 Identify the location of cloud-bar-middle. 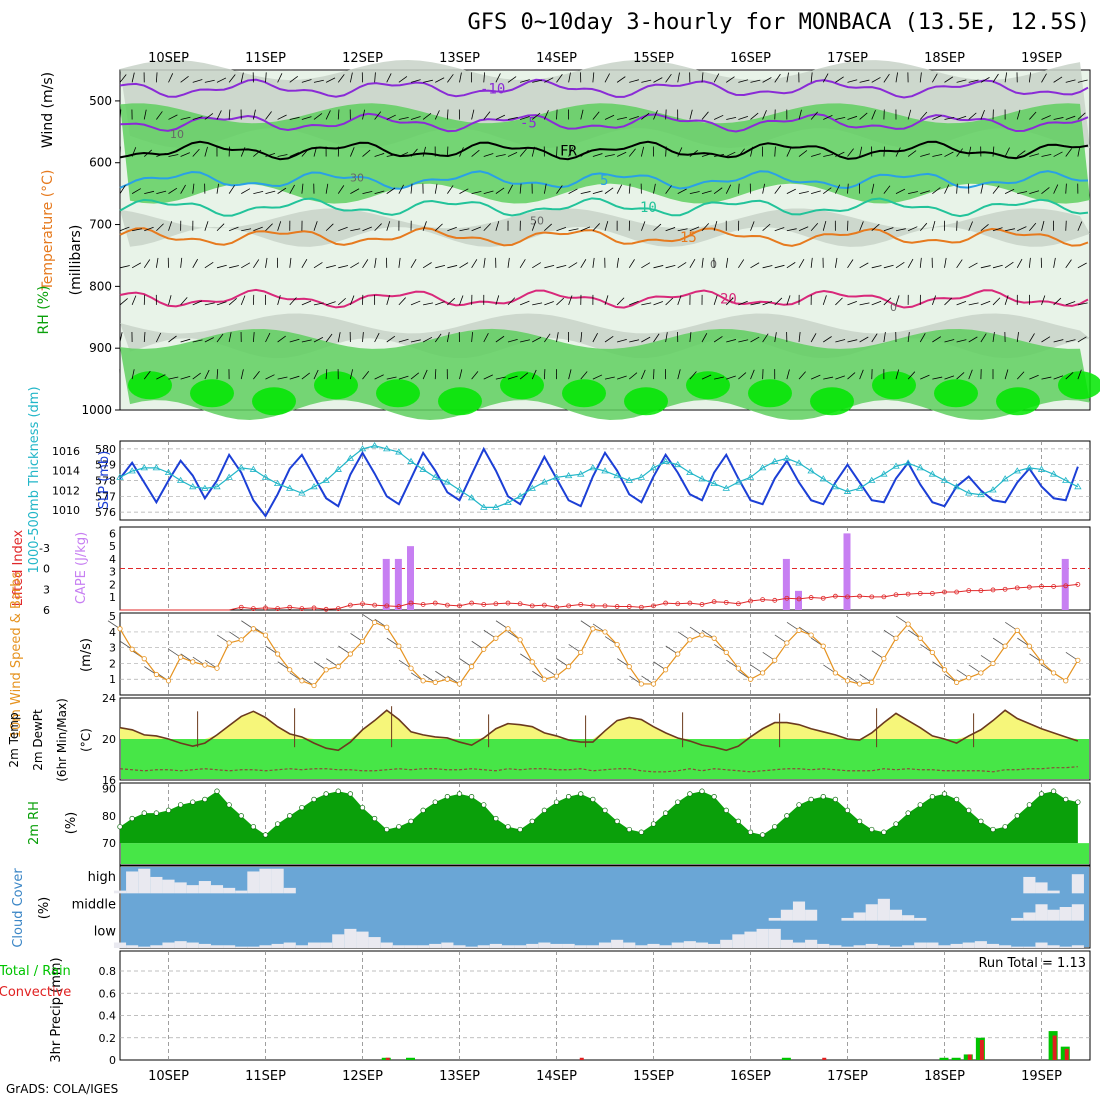
(786, 915).